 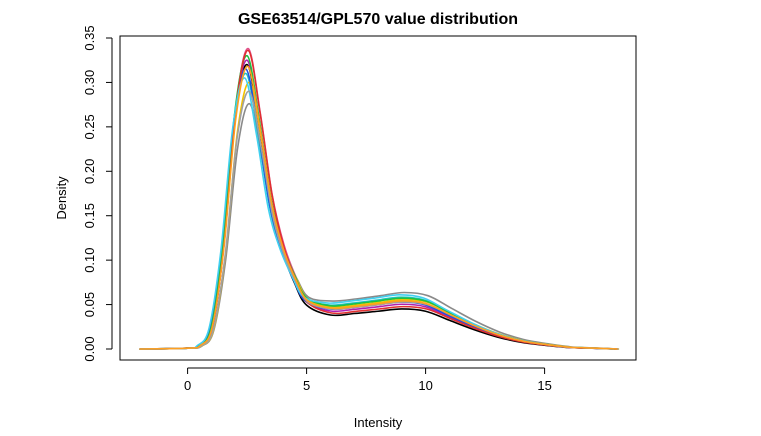 What do you see at coordinates (89, 259) in the screenshot?
I see `y-tick-label: 0.10` at bounding box center [89, 259].